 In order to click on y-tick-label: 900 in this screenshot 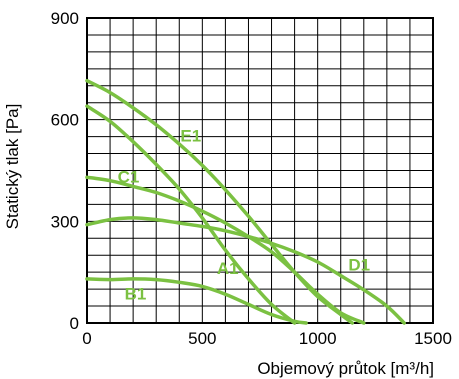, I will do `click(65, 18)`.